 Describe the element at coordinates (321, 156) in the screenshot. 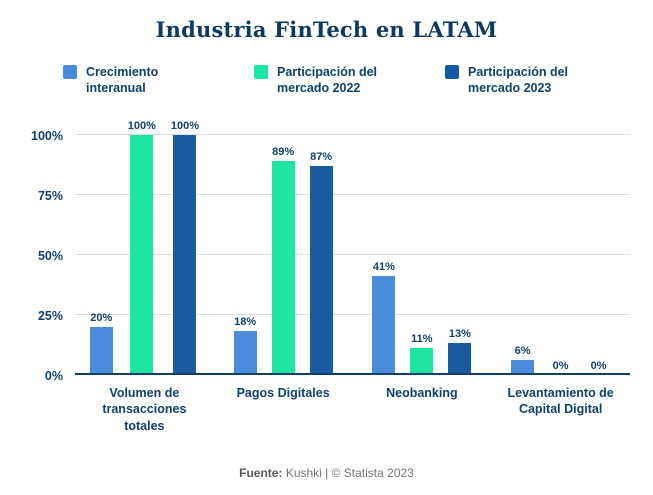

I see `bar-value-label: 87%` at that location.